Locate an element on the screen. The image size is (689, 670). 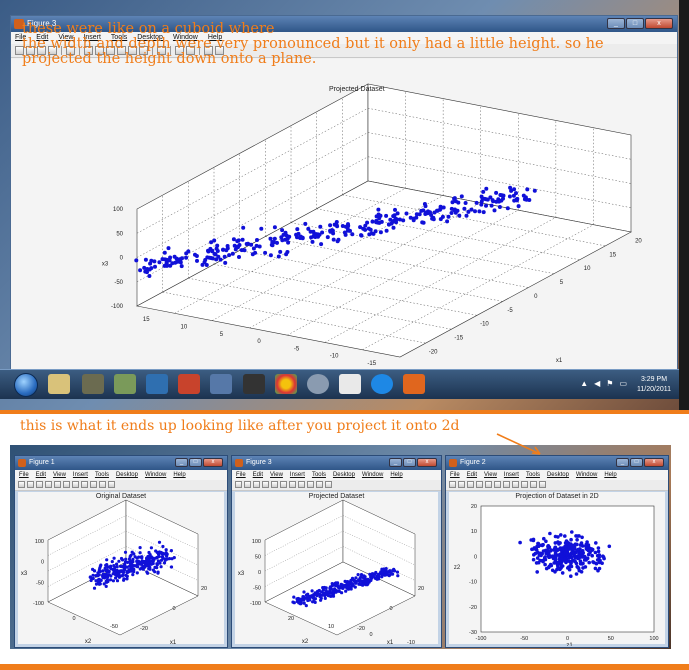
data-cursor-icon is located at coordinates (132, 50).